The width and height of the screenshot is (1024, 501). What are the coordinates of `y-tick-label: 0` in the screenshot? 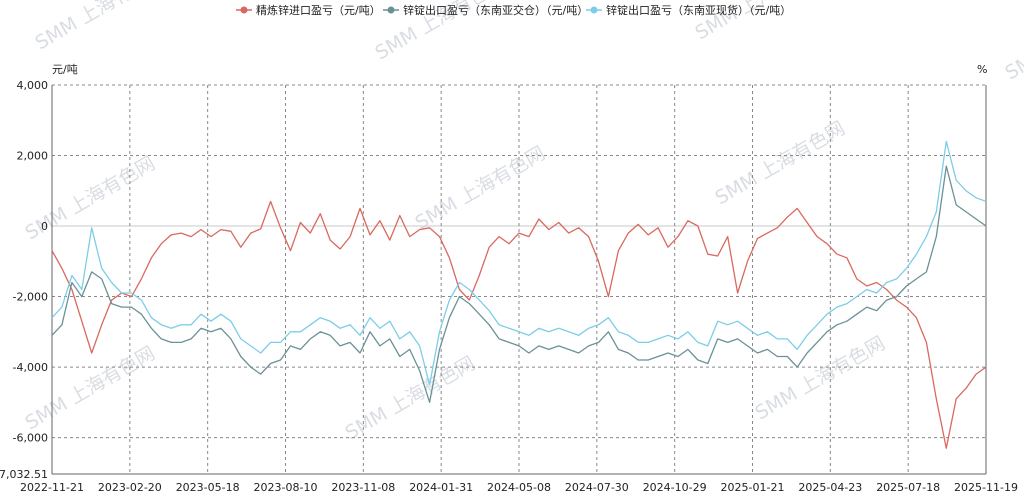 It's located at (44, 226).